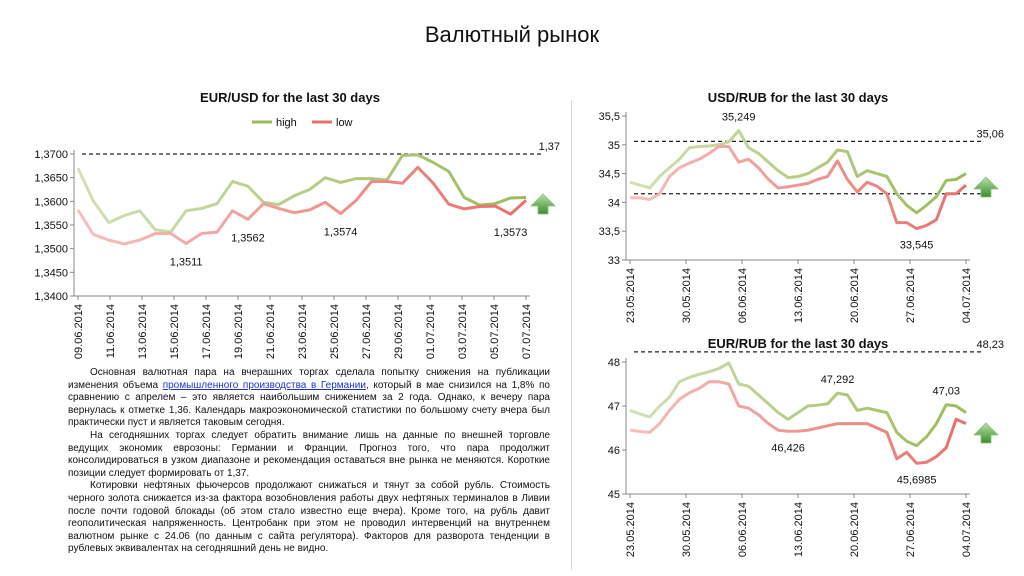 The height and width of the screenshot is (576, 1024). What do you see at coordinates (609, 232) in the screenshot?
I see `y-tick-label: 33,5` at bounding box center [609, 232].